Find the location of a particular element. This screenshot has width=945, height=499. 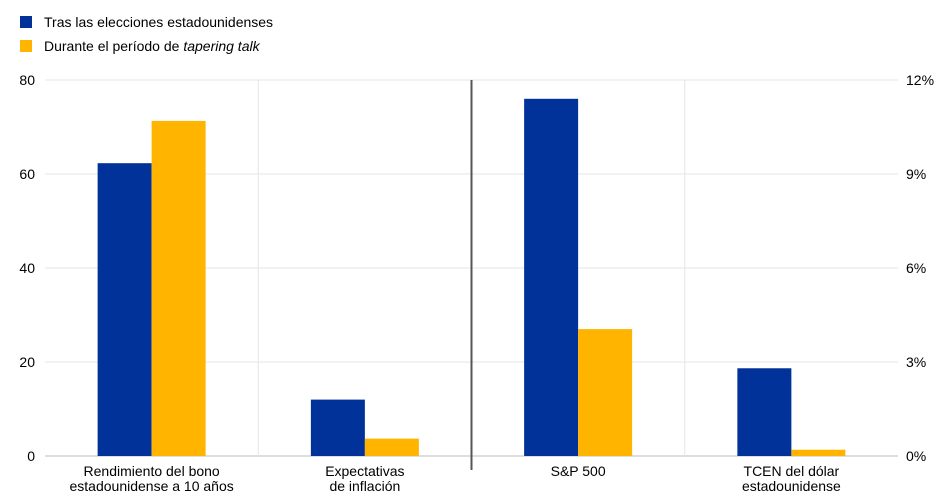

legend-item-series-2: Durante el período de tapering talk is located at coordinates (146, 46).